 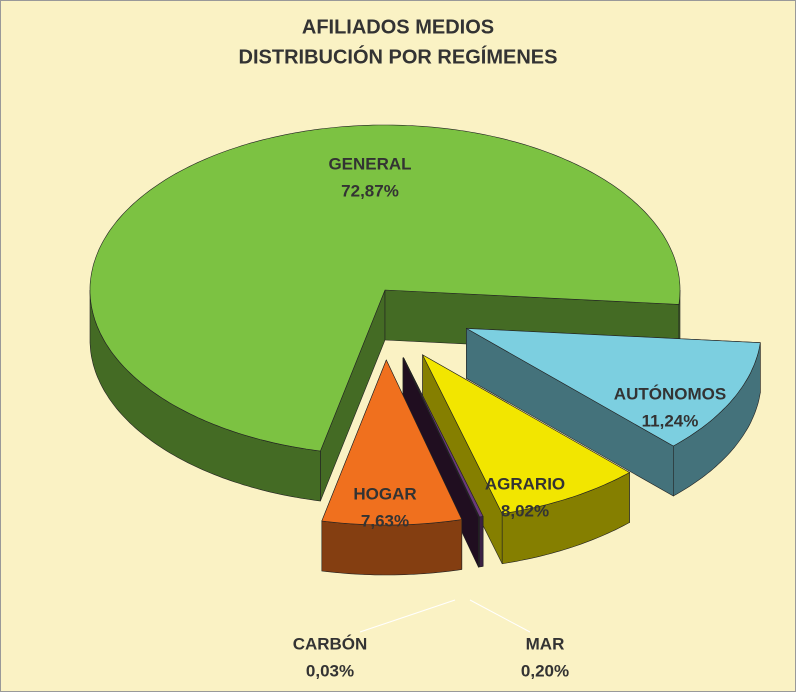 What do you see at coordinates (330, 670) in the screenshot?
I see `value-label: 0,03%` at bounding box center [330, 670].